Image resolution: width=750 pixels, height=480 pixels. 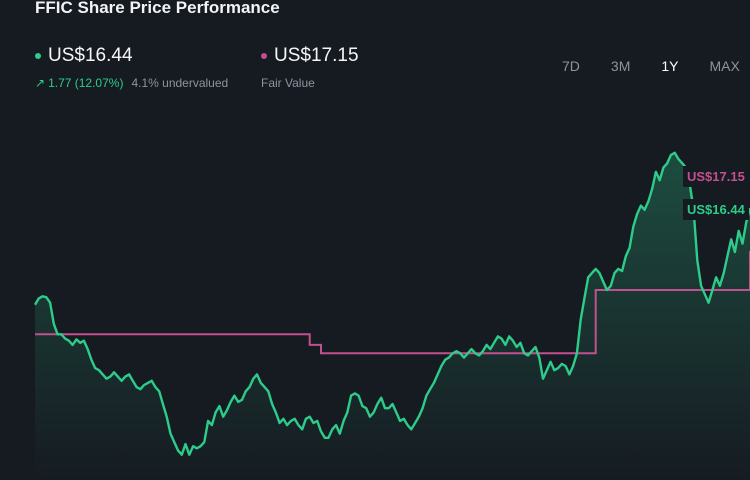 I want to click on period-tab-7d: 7D, so click(x=571, y=66).